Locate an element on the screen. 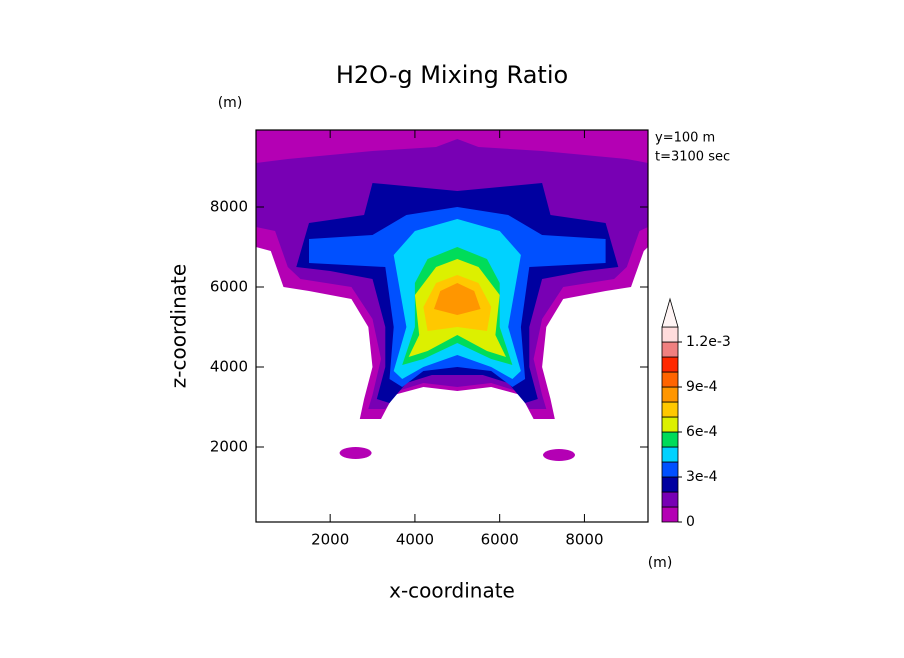  y-tick-label: 2000 is located at coordinates (229, 447).